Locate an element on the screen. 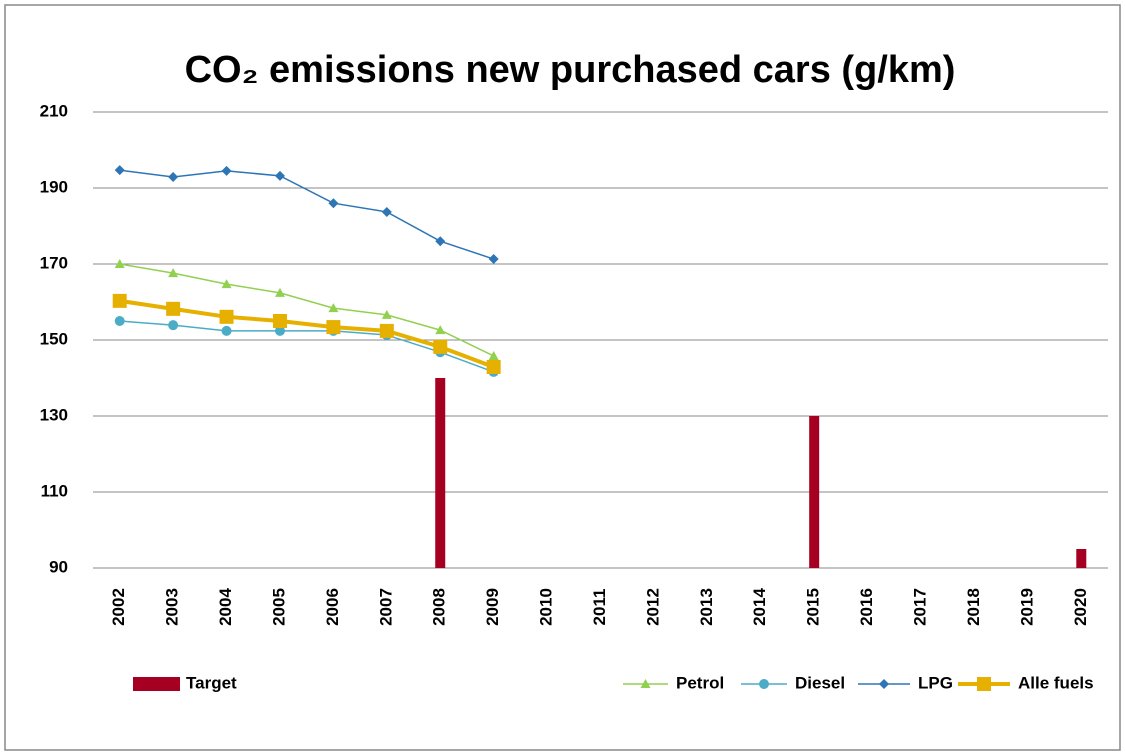 Image resolution: width=1125 pixels, height=756 pixels. x-tick-label: 2020 is located at coordinates (1080, 607).